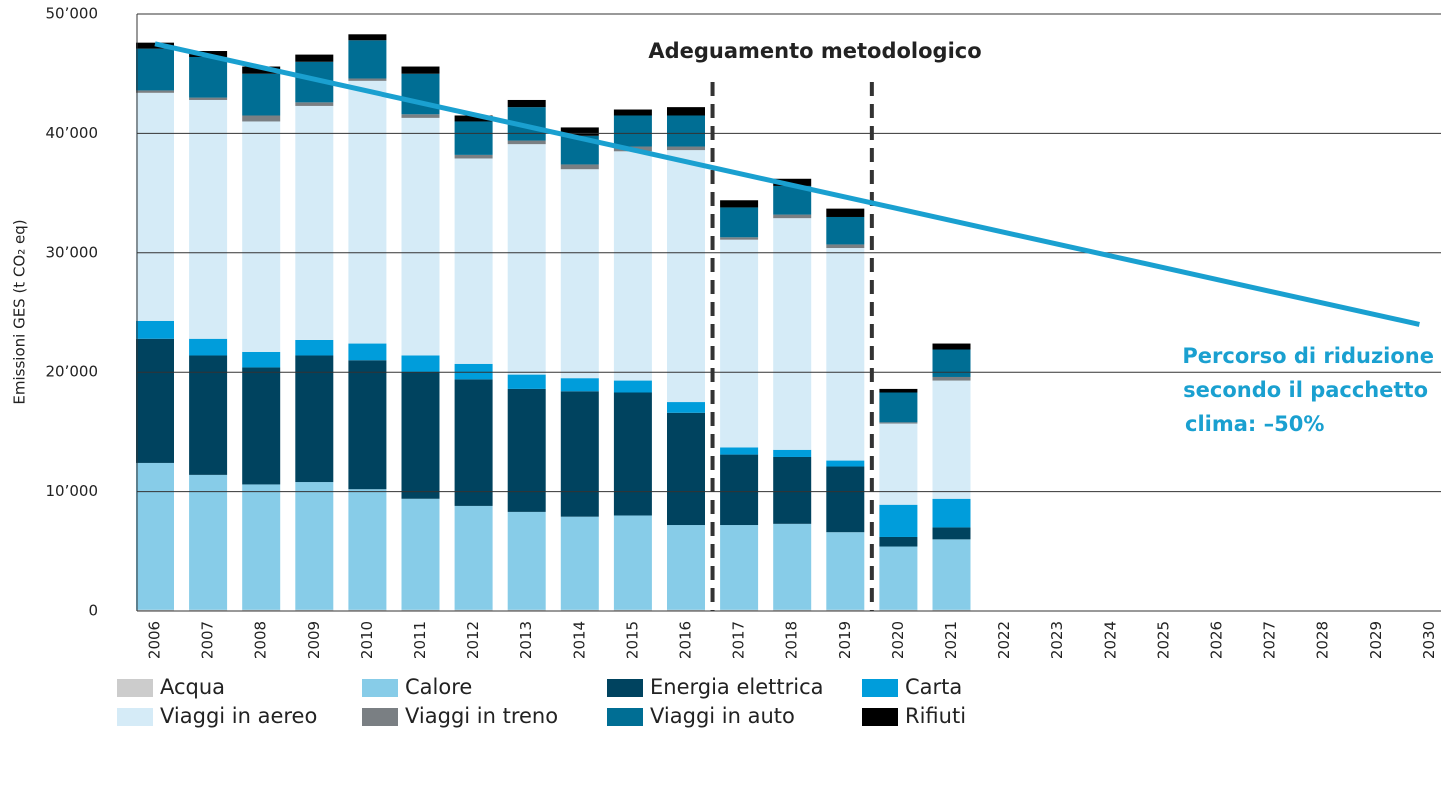 This screenshot has width=1441, height=789. What do you see at coordinates (722, 716) in the screenshot?
I see `legend-label: Viaggi in auto` at bounding box center [722, 716].